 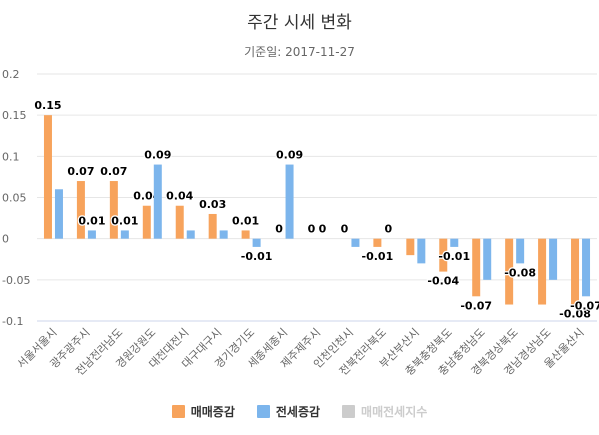 What do you see at coordinates (47, 105) in the screenshot?
I see `data-label: 0.15` at bounding box center [47, 105].